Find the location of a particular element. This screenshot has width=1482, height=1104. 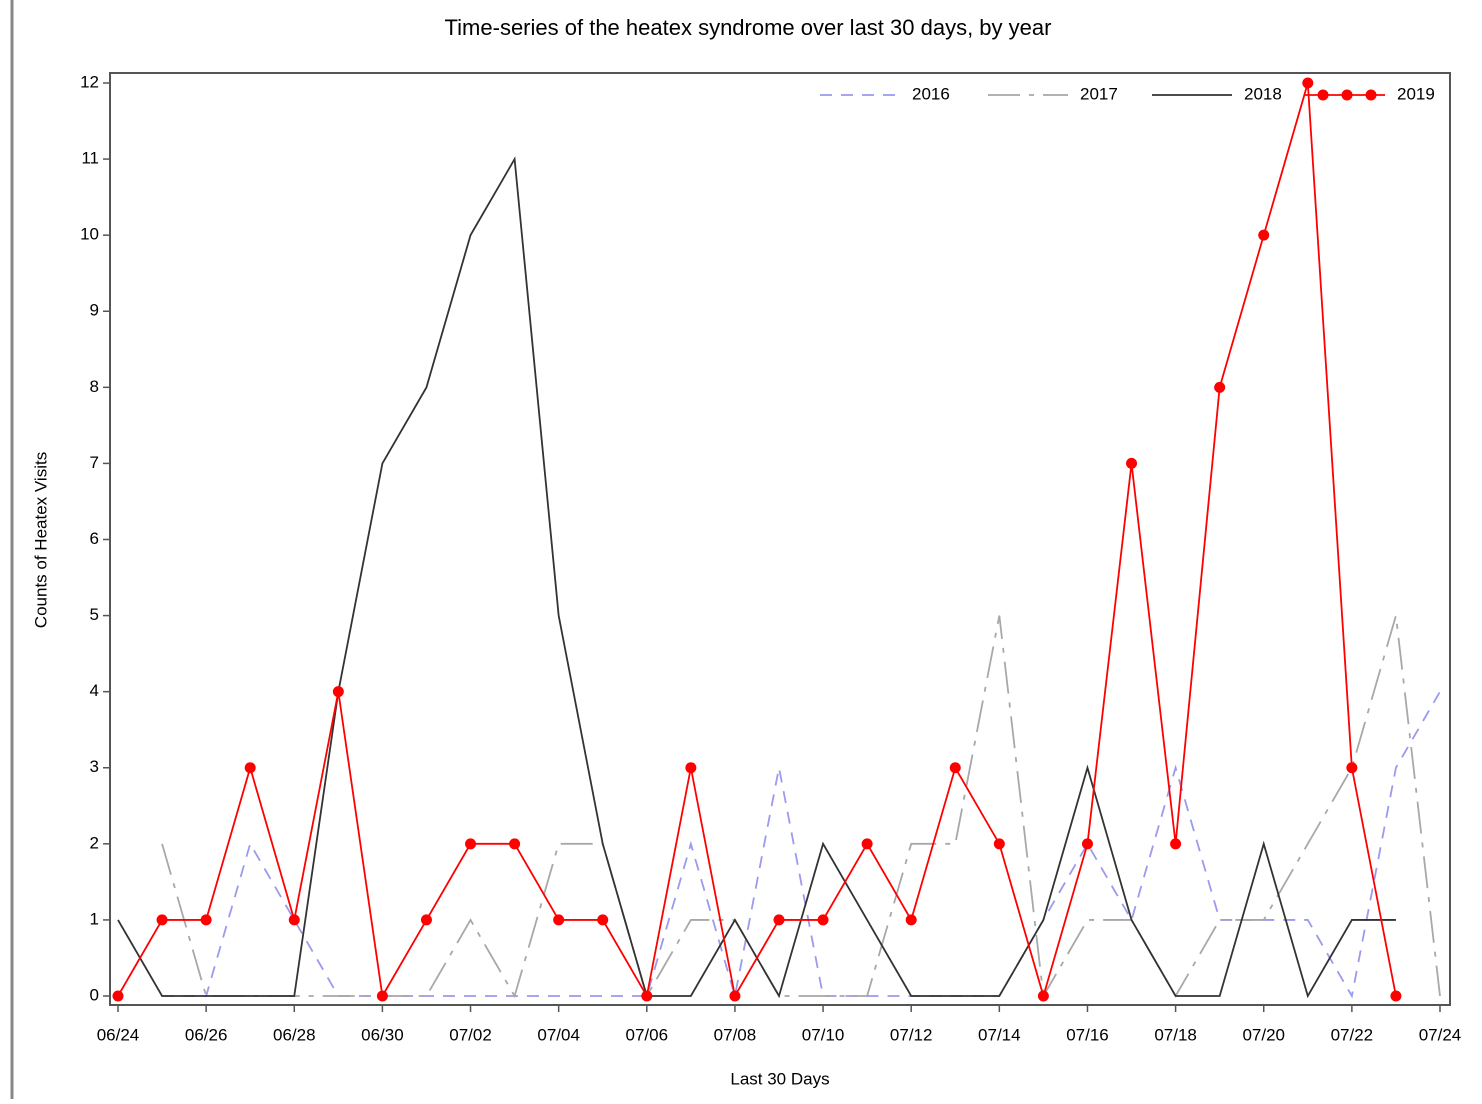

y-tick-label: 5 is located at coordinates (94, 614).